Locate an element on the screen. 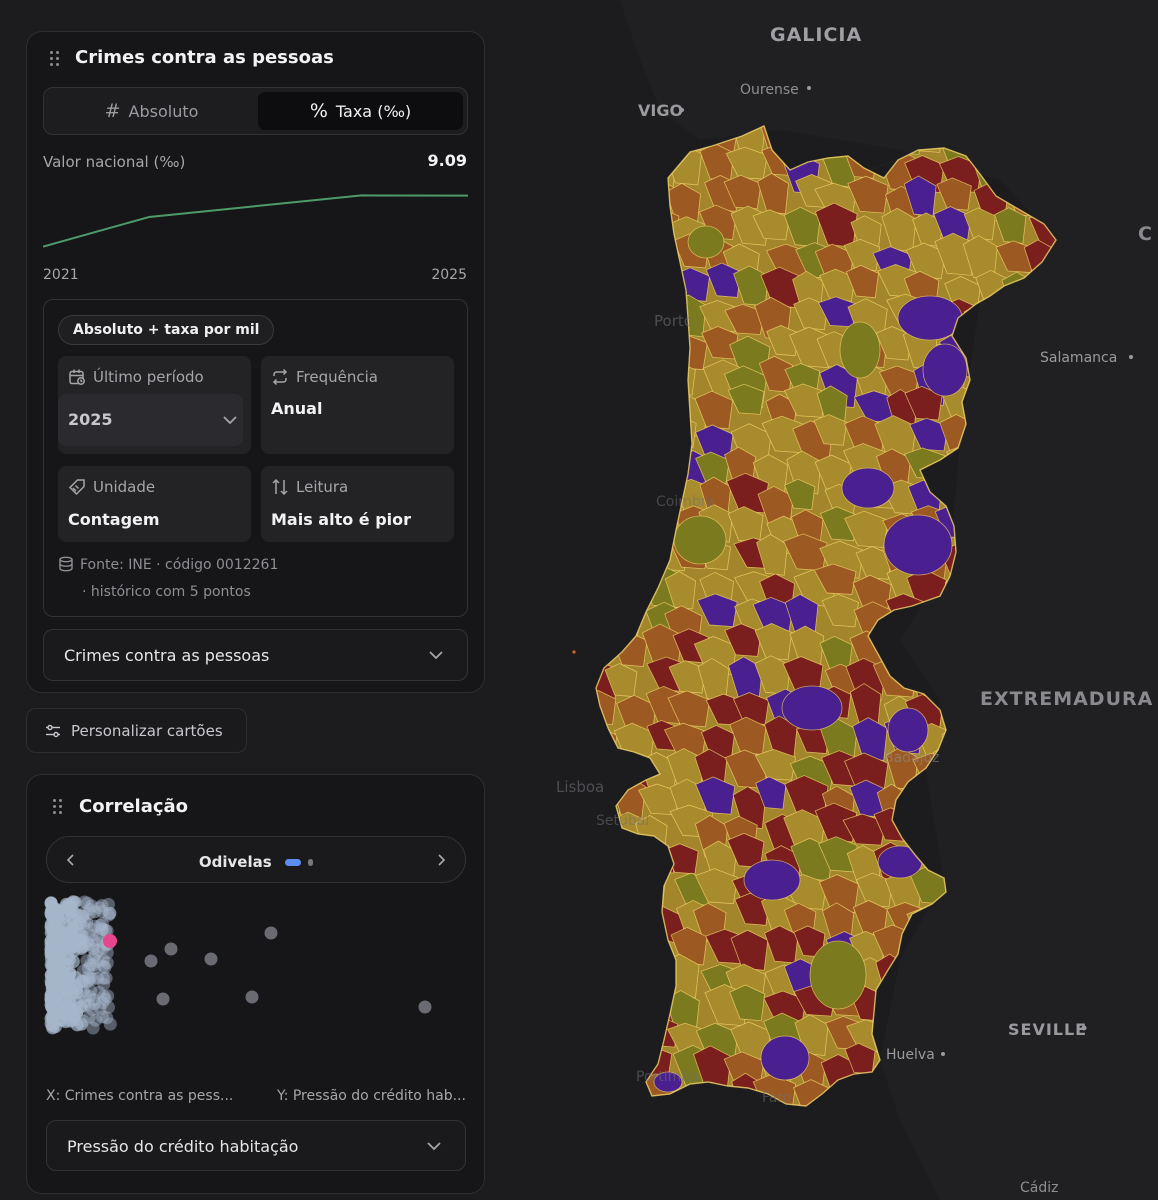 This screenshot has width=1158, height=1200. highlighted-point is located at coordinates (110, 941).